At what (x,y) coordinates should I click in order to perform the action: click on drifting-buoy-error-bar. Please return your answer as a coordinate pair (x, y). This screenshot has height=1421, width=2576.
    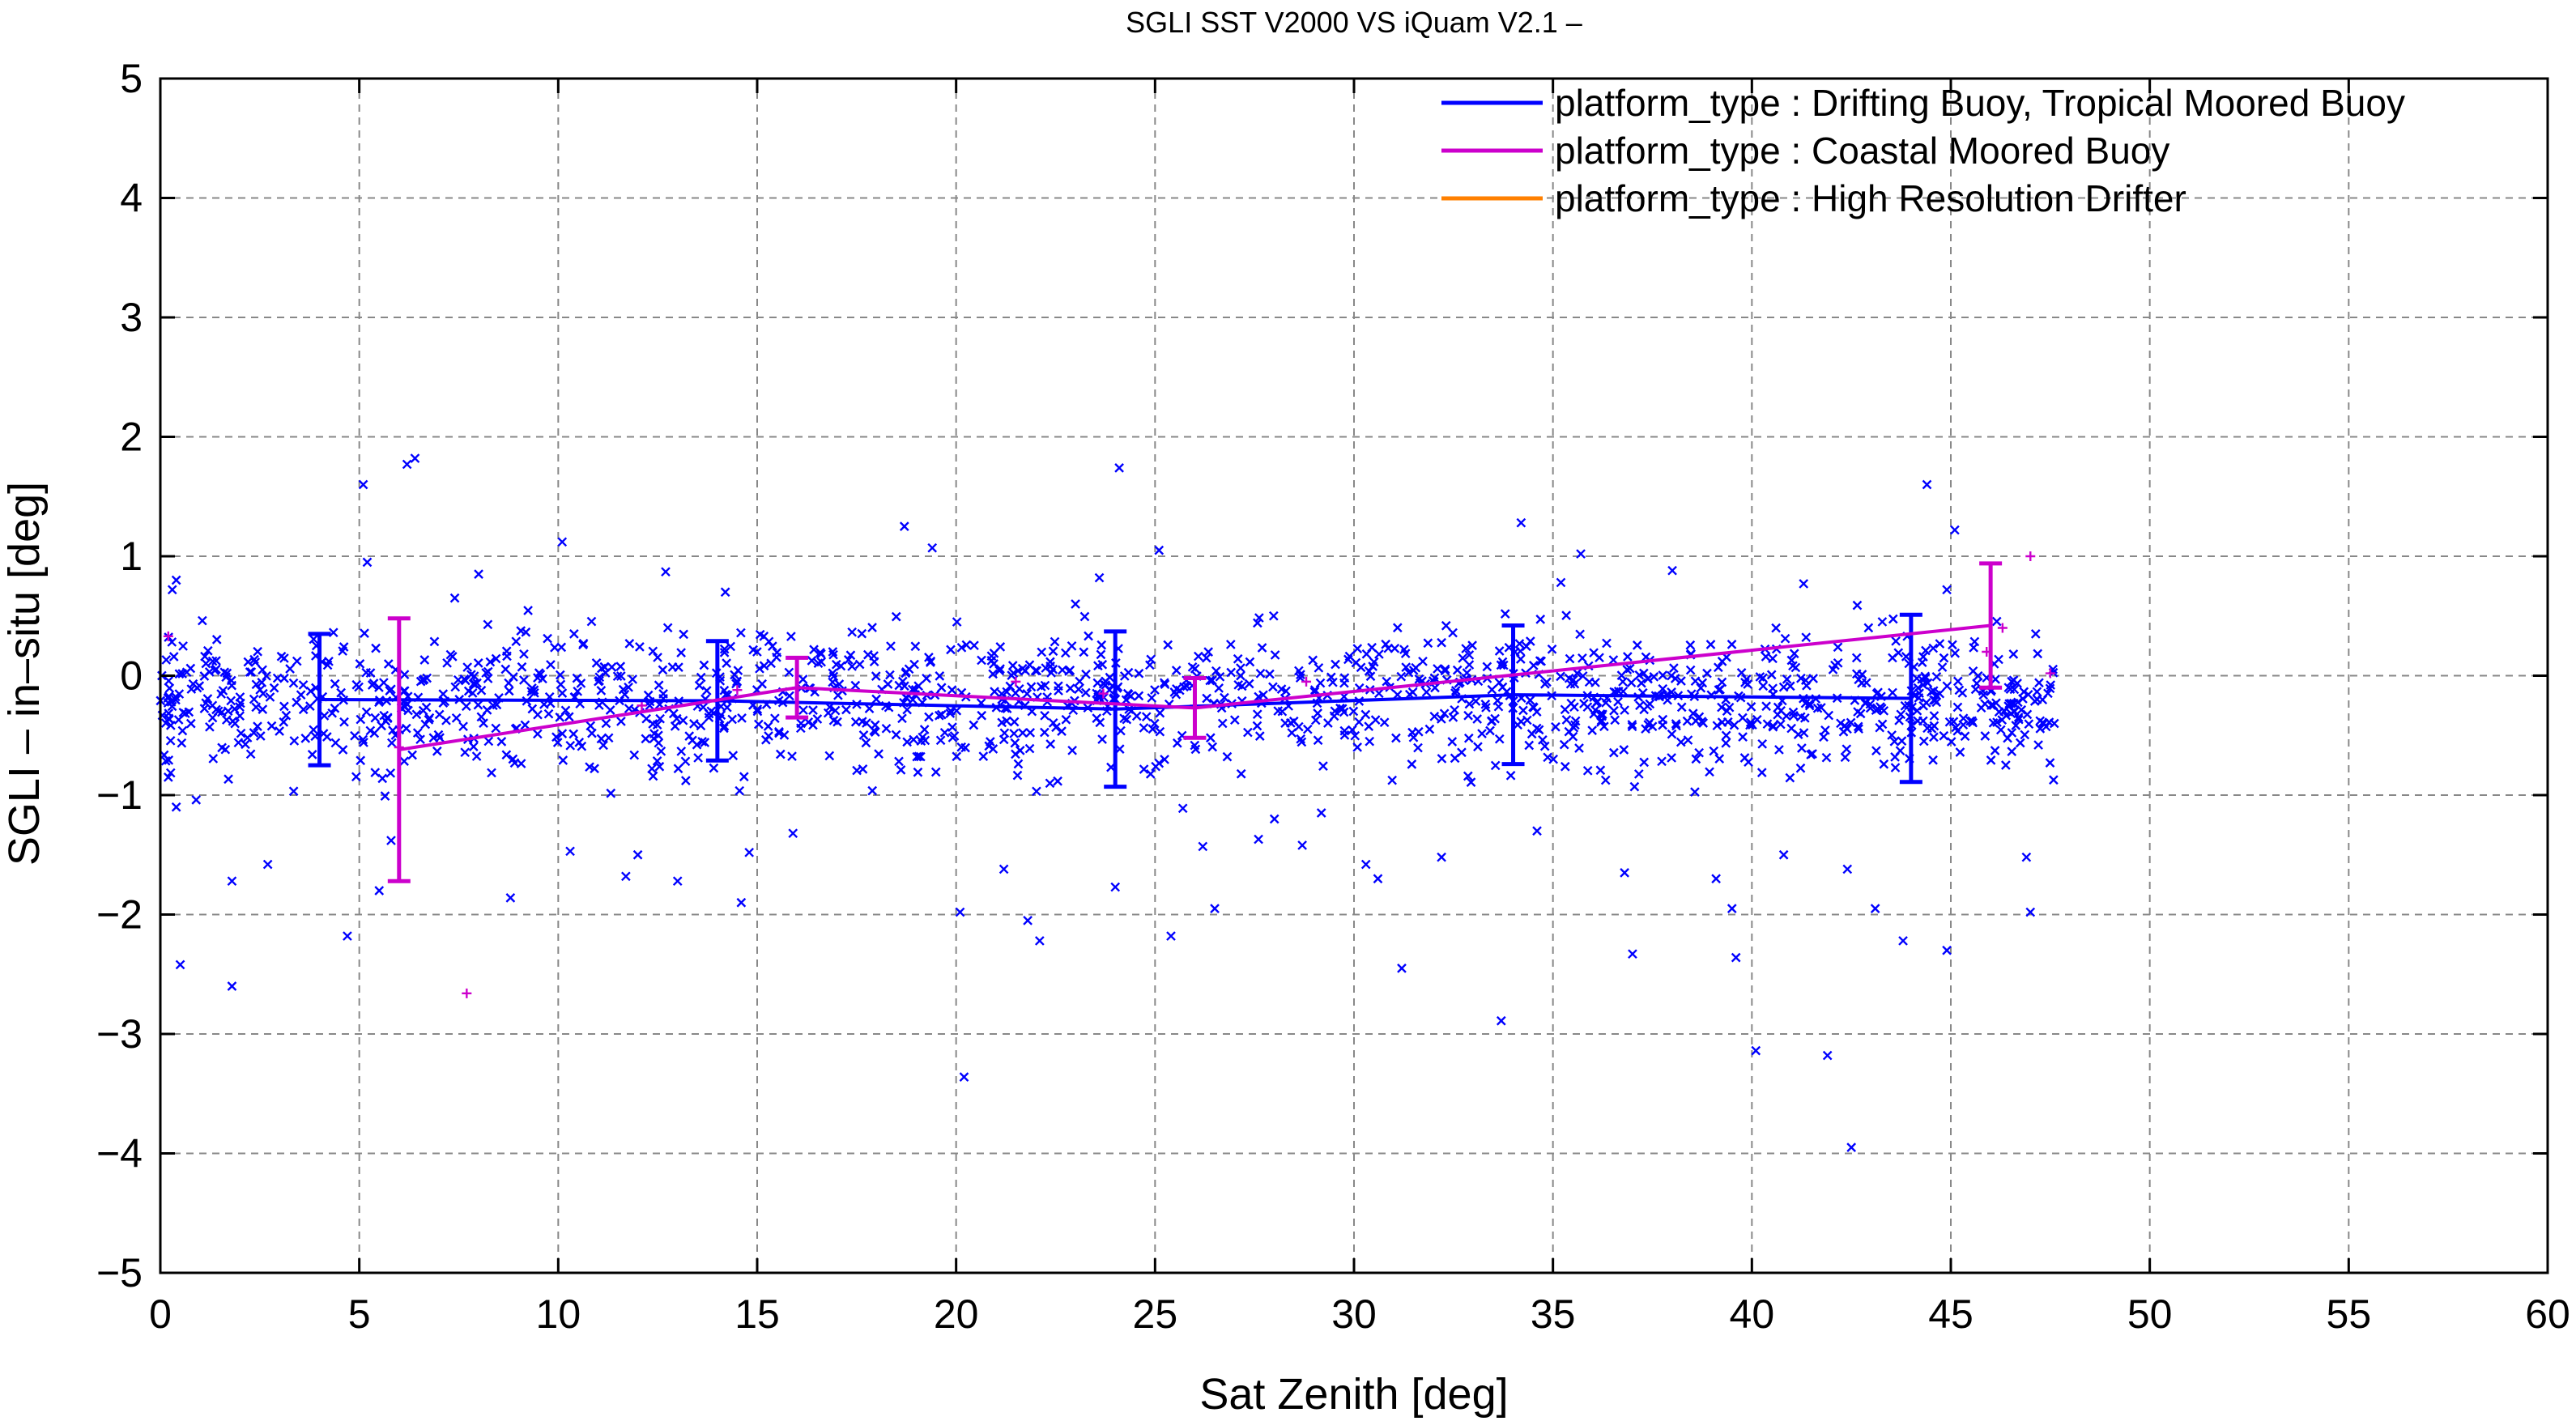
    Looking at the image, I should click on (1513, 695).